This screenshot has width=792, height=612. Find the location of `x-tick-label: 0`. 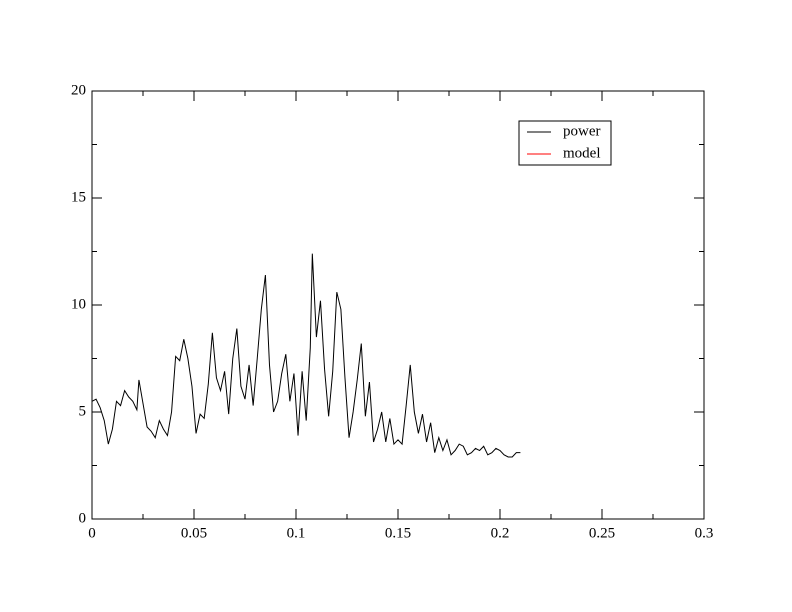

x-tick-label: 0 is located at coordinates (92, 533).